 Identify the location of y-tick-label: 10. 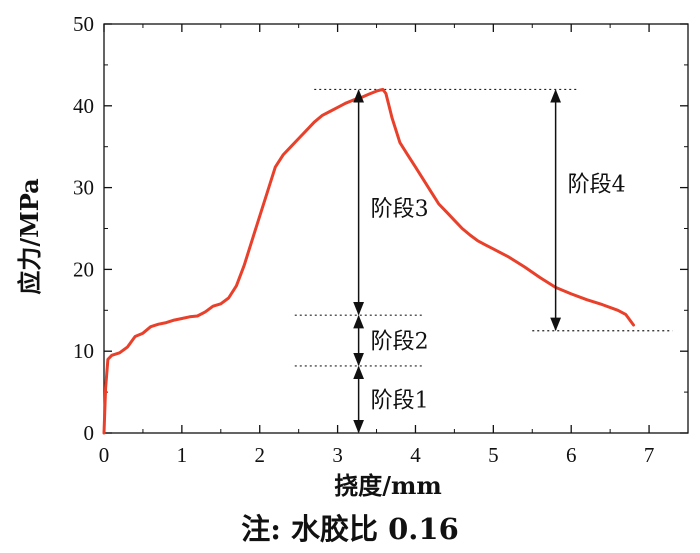
(83, 351).